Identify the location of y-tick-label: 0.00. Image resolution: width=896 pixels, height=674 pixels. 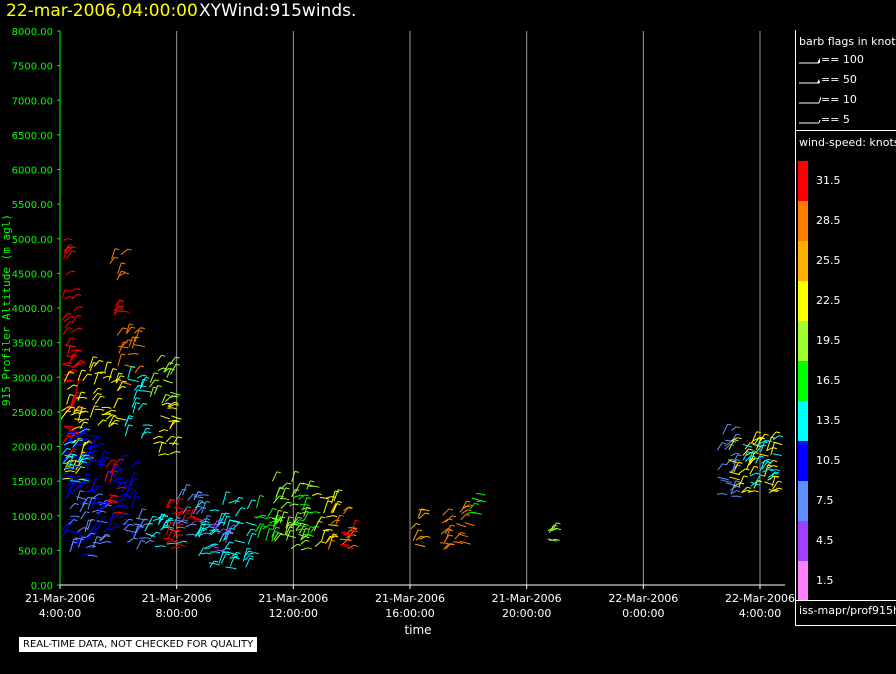
(42, 586).